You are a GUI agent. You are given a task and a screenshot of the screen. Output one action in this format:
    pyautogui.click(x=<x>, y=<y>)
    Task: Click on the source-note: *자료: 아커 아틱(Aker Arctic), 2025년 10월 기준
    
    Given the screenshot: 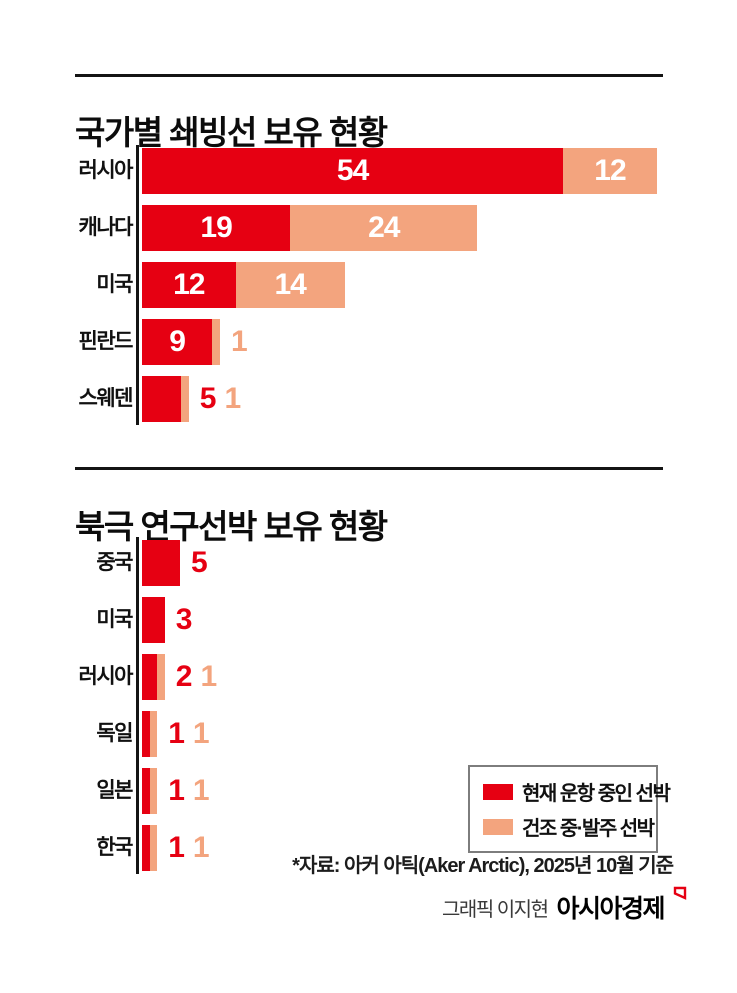 What is the action you would take?
    pyautogui.click(x=483, y=866)
    